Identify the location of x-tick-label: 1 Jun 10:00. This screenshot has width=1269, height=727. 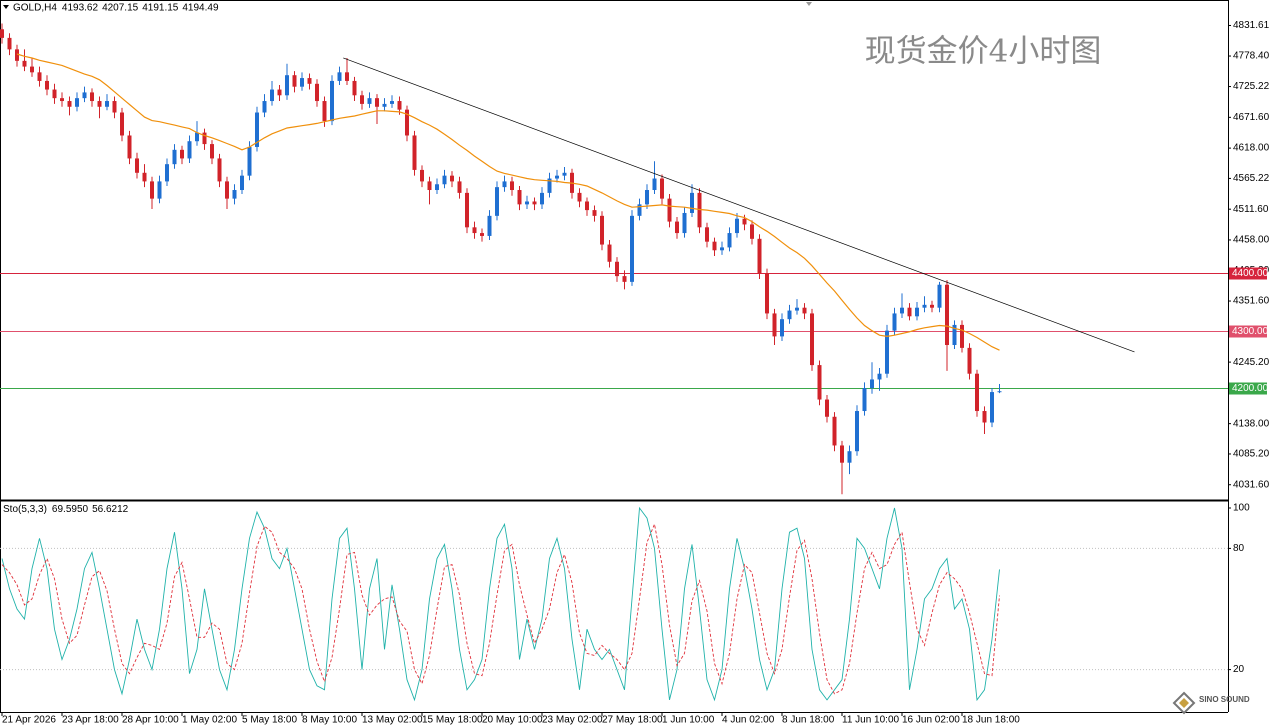
(688, 720).